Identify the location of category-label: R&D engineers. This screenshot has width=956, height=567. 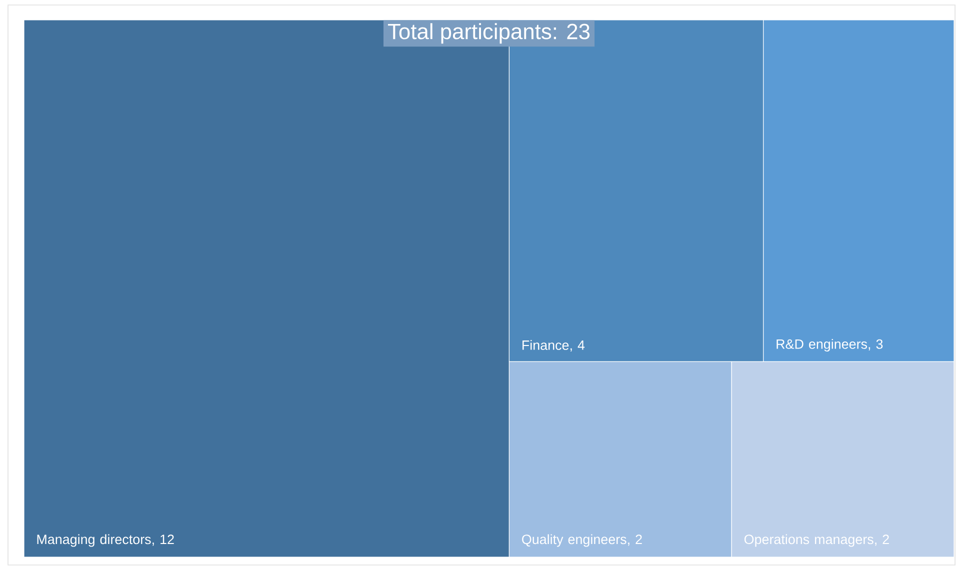
(822, 345).